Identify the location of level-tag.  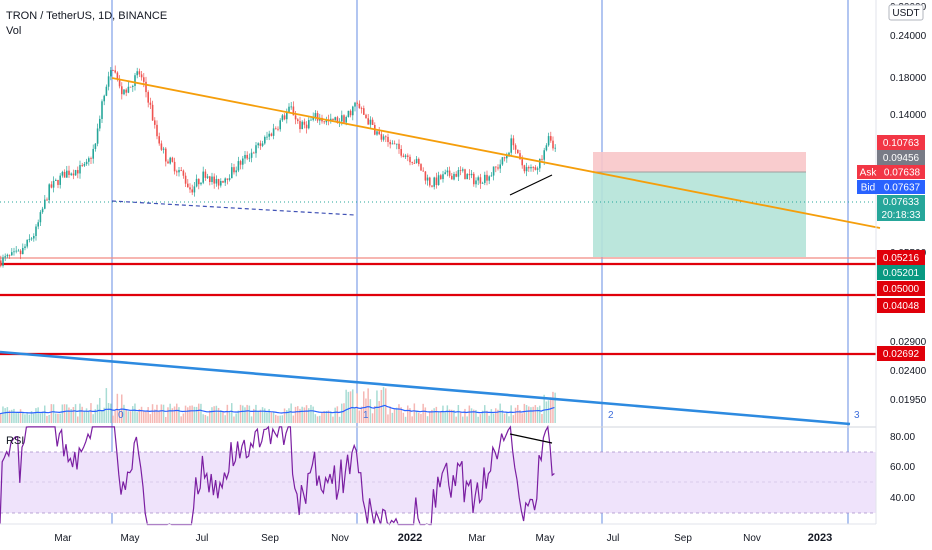
(901, 157).